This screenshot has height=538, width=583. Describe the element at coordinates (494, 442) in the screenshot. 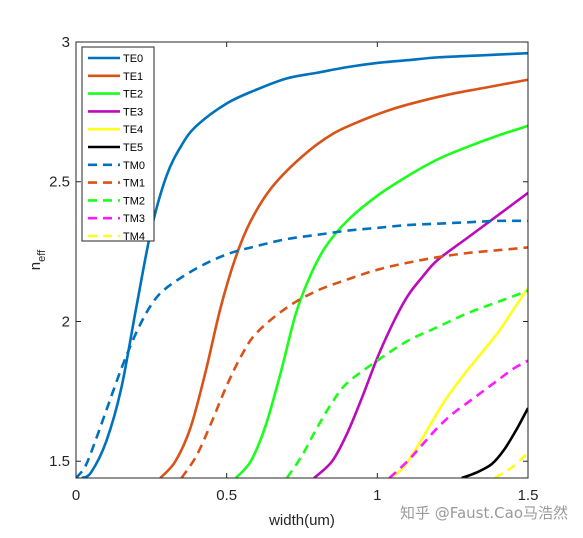

I see `series-line-te5` at that location.